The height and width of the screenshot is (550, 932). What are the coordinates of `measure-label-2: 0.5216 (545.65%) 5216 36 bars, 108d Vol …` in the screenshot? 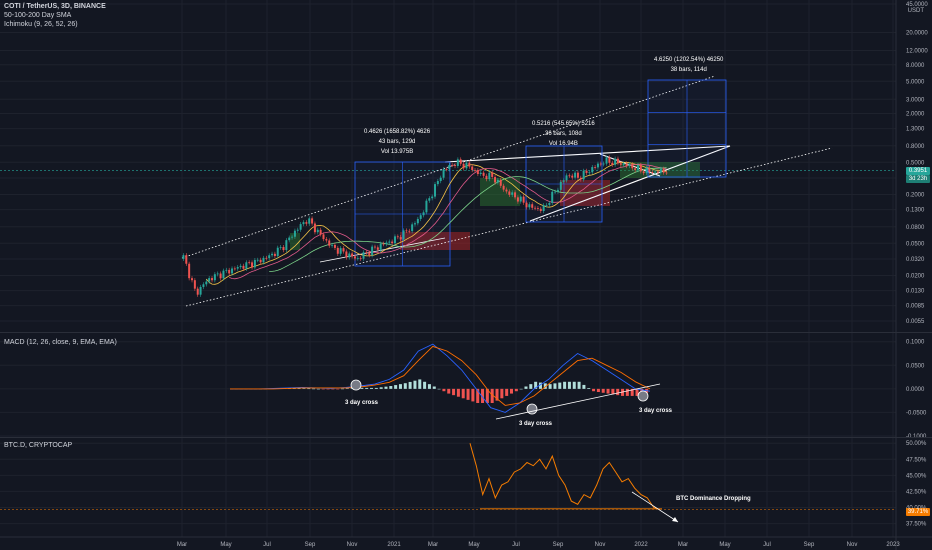 It's located at (563, 134).